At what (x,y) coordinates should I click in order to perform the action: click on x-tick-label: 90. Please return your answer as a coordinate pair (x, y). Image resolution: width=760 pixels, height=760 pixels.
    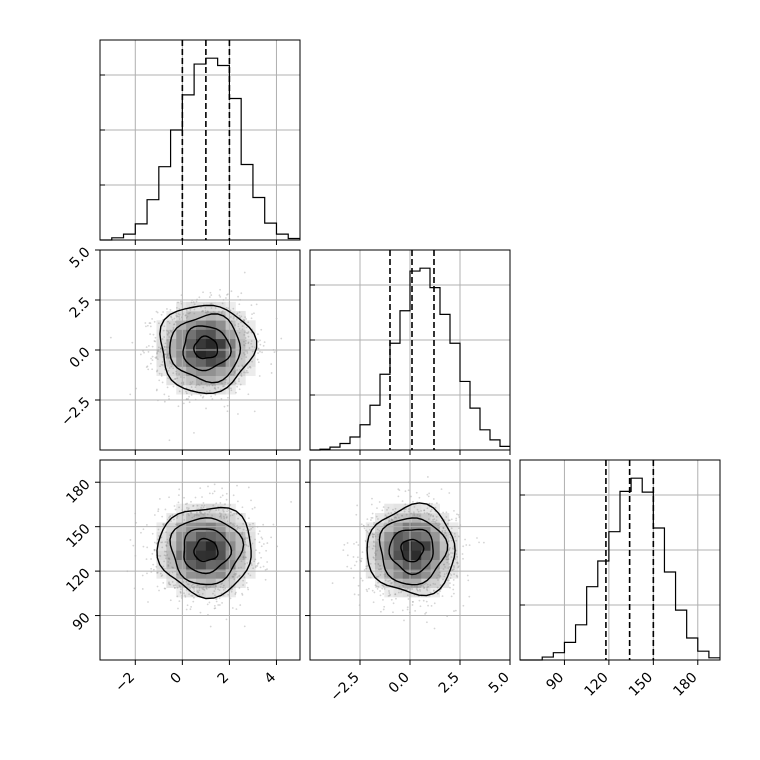
    Looking at the image, I should click on (555, 682).